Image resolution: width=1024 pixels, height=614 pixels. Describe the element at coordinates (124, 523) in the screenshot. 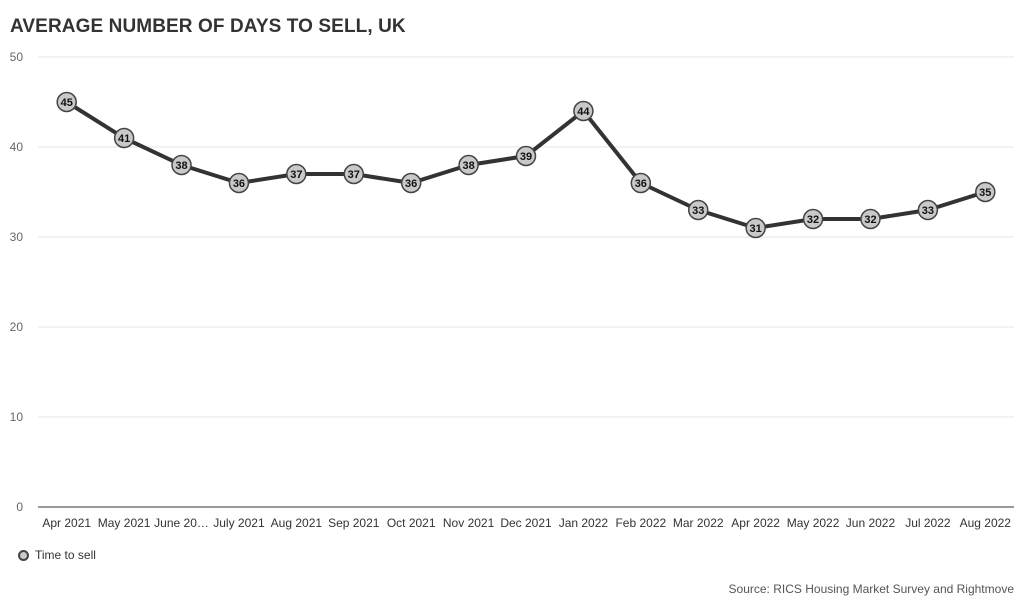

I see `x-tick-label: May 2021` at that location.